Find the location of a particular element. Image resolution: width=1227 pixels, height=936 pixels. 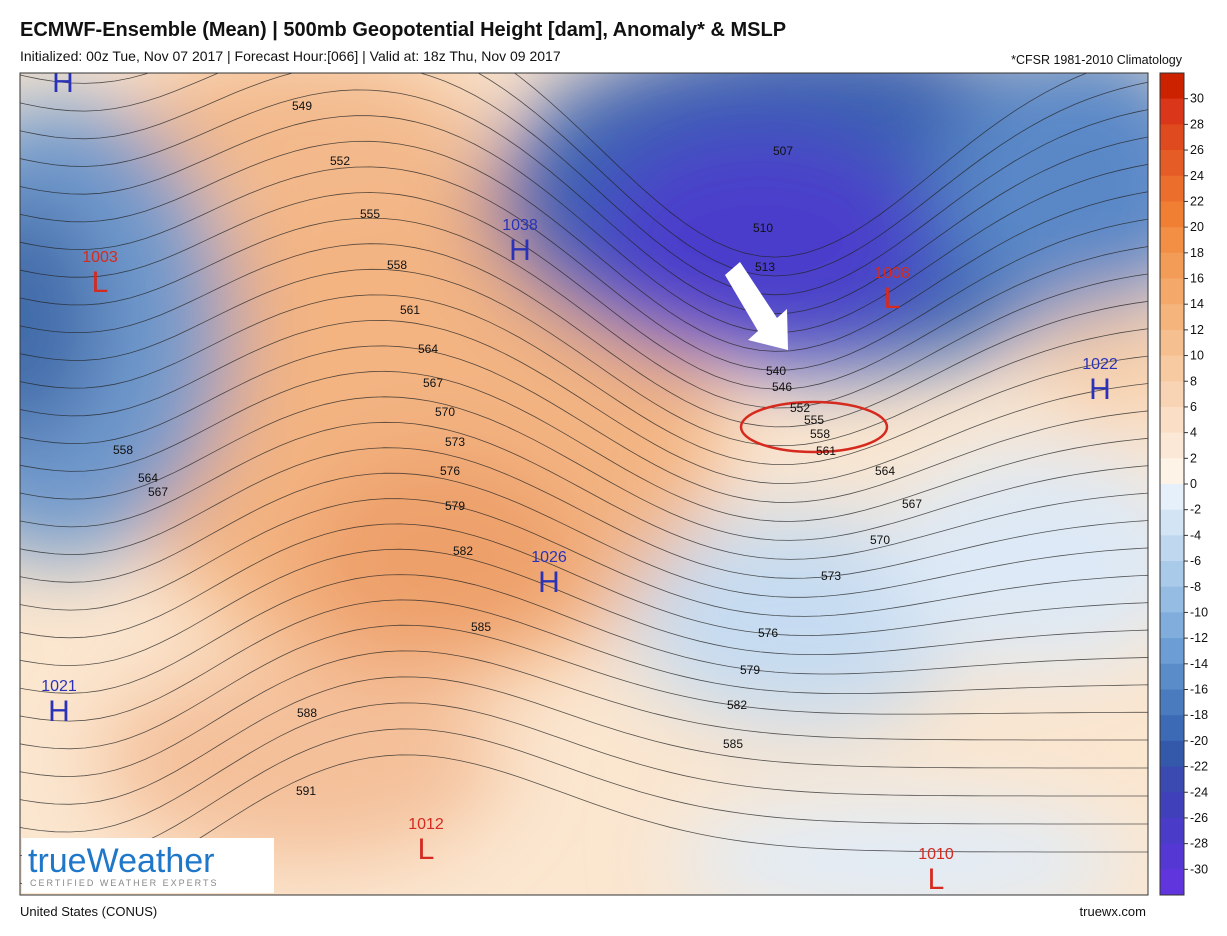

highlight-ellipse is located at coordinates (814, 427).